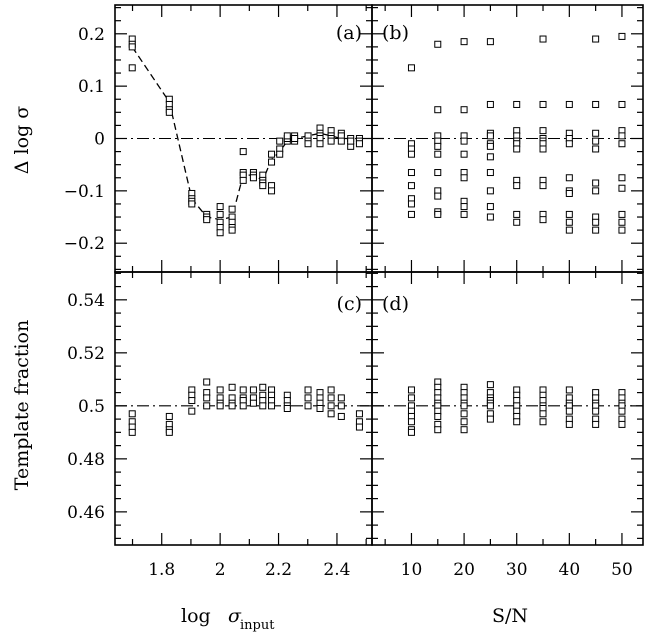 This screenshot has width=654, height=634. What do you see at coordinates (257, 625) in the screenshot?
I see `x-title-subscript: input` at bounding box center [257, 625].